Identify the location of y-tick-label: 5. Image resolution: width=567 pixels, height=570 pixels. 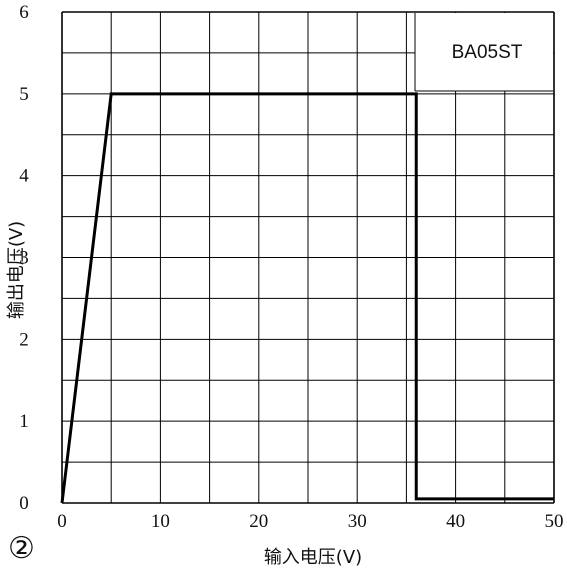
(24, 94).